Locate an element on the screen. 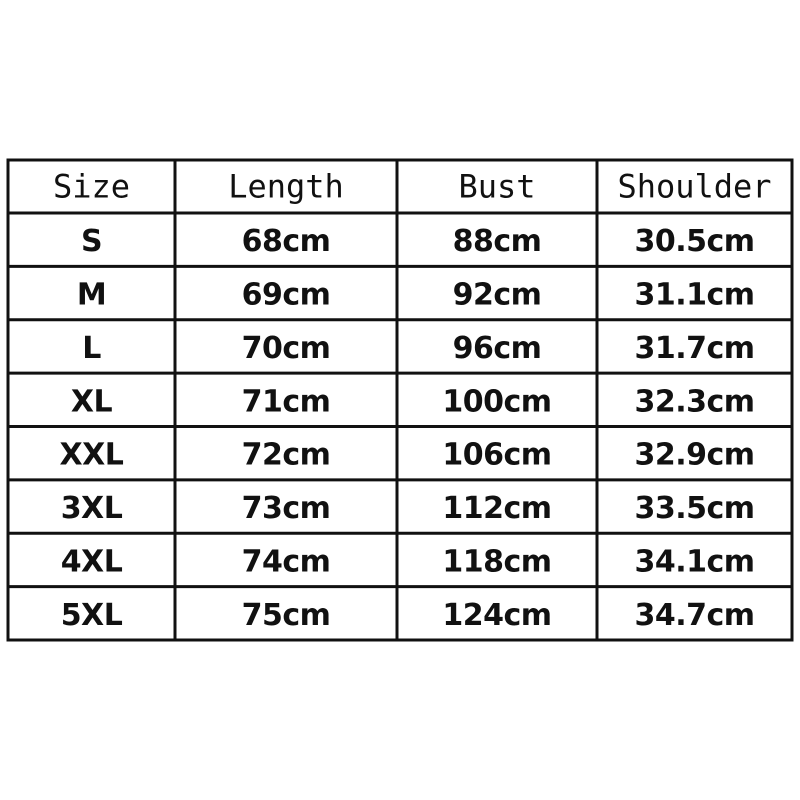 The width and height of the screenshot is (800, 800). header-cell: Bust is located at coordinates (496, 187).